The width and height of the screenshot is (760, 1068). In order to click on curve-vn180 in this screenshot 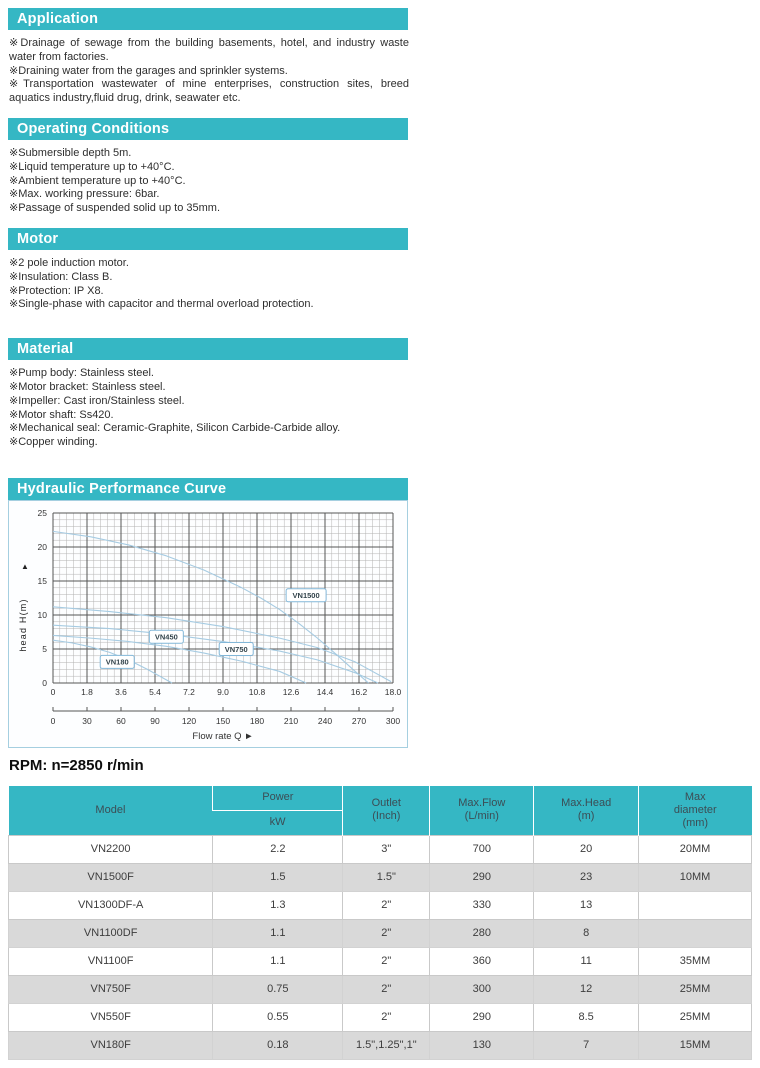, I will do `click(112, 661)`.